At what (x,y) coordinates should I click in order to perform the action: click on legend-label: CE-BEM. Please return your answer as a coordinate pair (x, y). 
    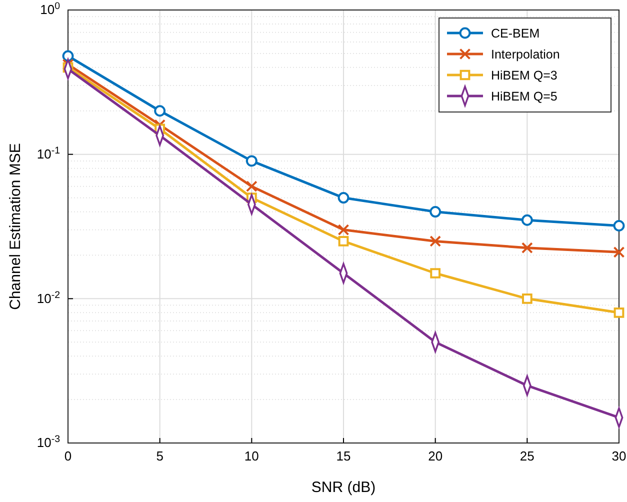
    Looking at the image, I should click on (515, 33).